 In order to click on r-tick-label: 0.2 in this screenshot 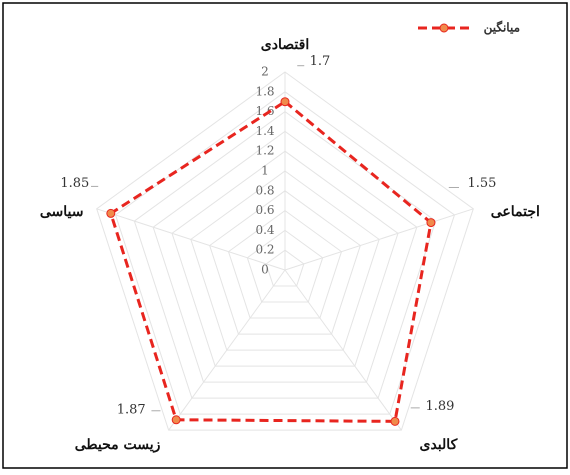, I will do `click(264, 250)`.